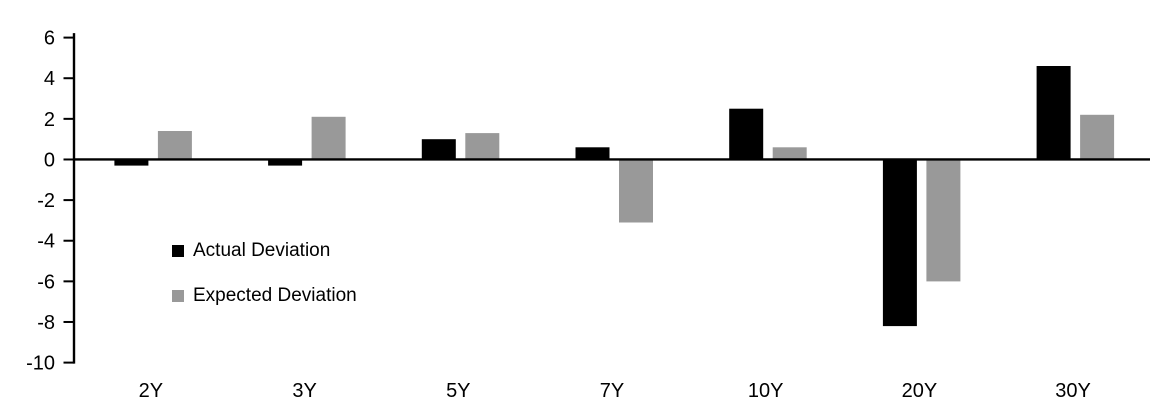 The width and height of the screenshot is (1152, 412). Describe the element at coordinates (789, 153) in the screenshot. I see `bar-expected-10Y` at that location.